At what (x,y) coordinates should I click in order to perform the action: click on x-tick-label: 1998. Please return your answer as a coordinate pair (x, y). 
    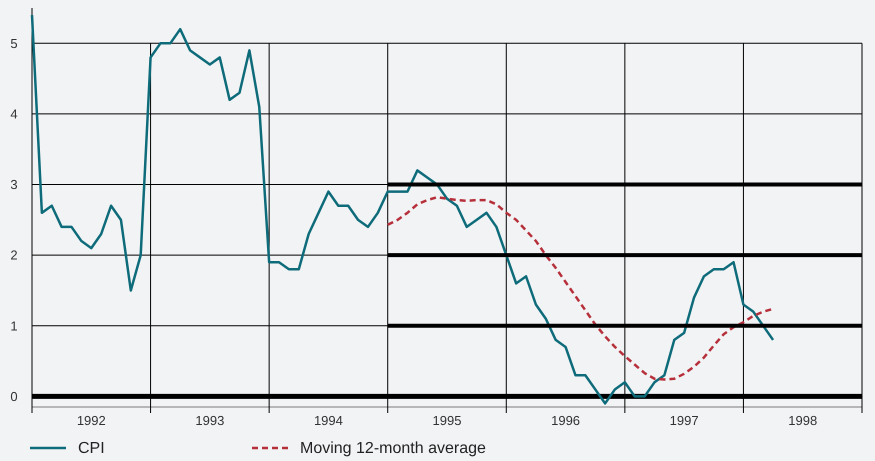
    Looking at the image, I should click on (803, 420).